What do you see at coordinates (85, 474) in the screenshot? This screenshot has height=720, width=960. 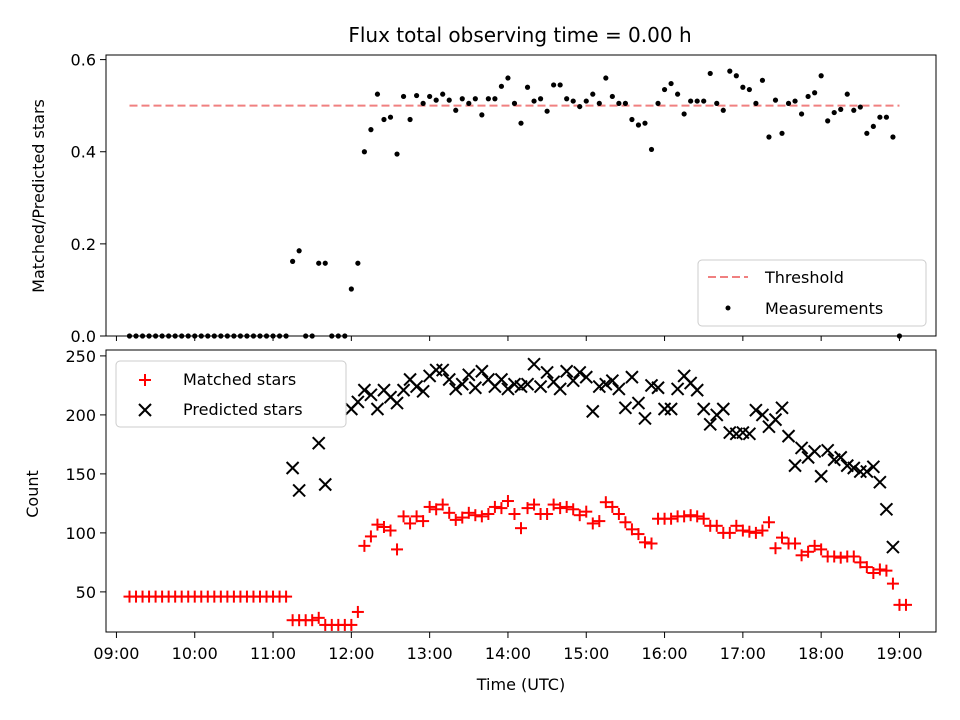 I see `bottom-y-axis: 50 100 150 200 250` at bounding box center [85, 474].